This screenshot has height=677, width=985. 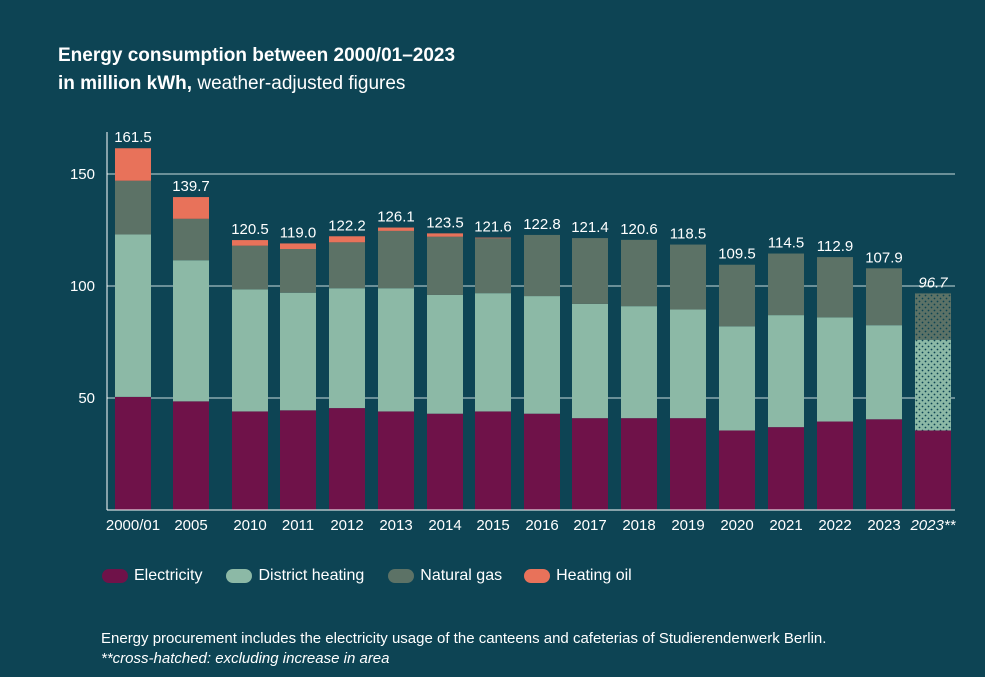 I want to click on bar-electricity-2012, so click(x=347, y=459).